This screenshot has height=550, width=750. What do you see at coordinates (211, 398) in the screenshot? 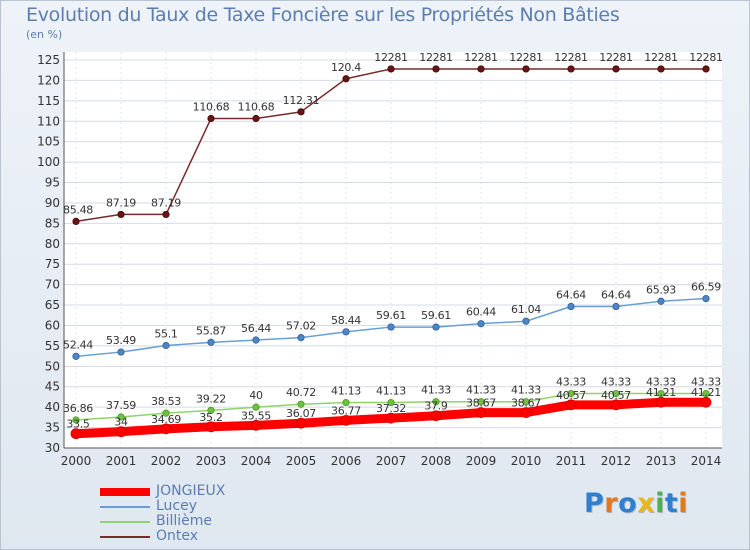
I see `data-label: 39.22` at bounding box center [211, 398].